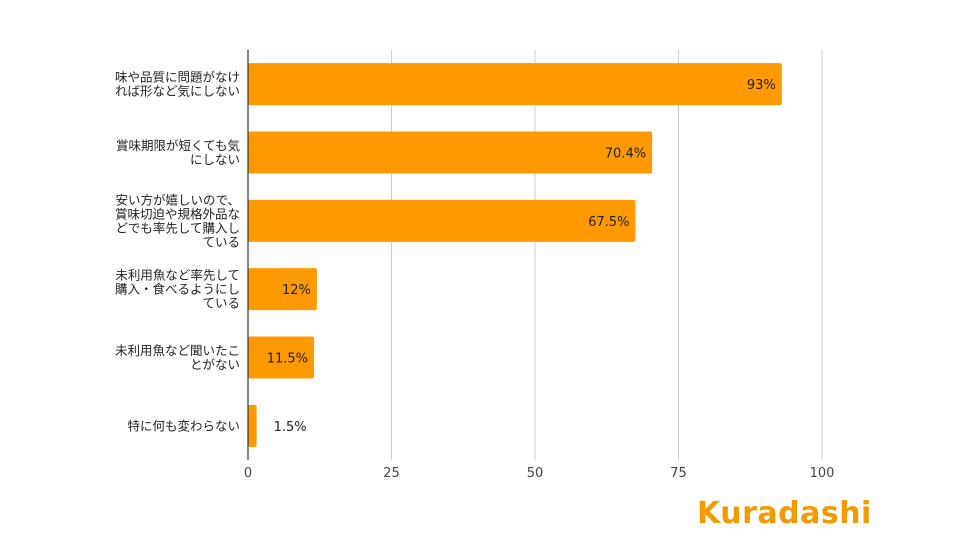  Describe the element at coordinates (296, 290) in the screenshot. I see `data-label: 12%` at that location.